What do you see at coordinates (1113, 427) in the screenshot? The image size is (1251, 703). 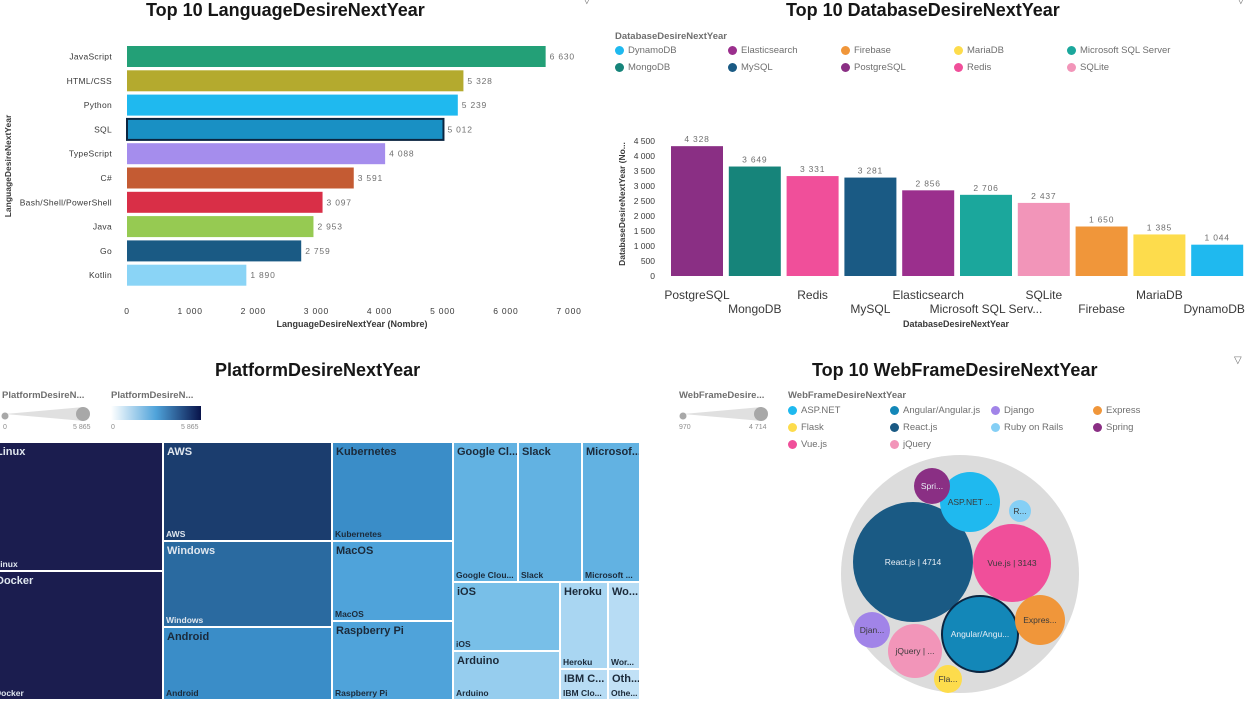 I see `legend-item-spring: Spring` at bounding box center [1113, 427].